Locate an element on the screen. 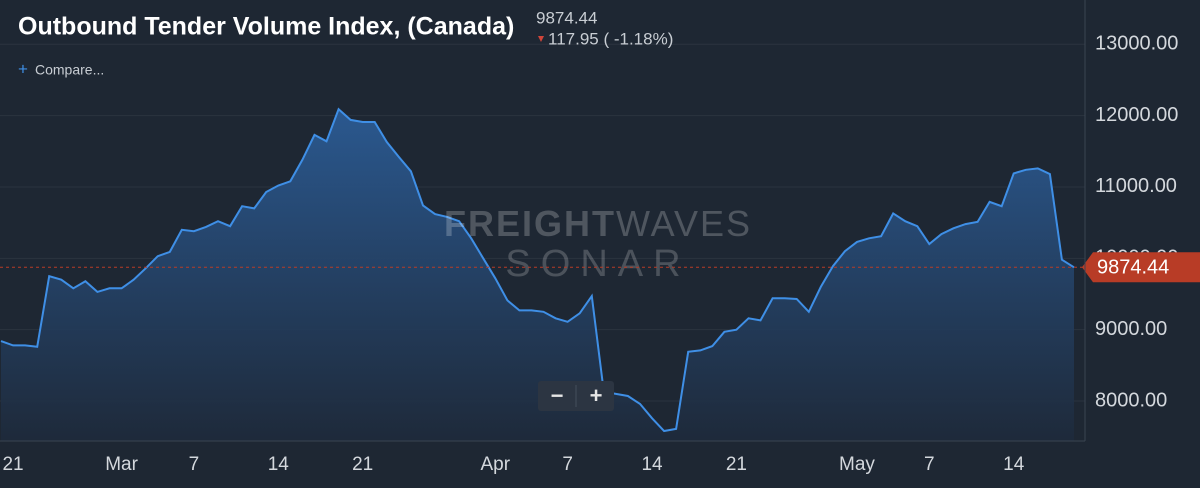  watermark-product: SONAR is located at coordinates (597, 264).